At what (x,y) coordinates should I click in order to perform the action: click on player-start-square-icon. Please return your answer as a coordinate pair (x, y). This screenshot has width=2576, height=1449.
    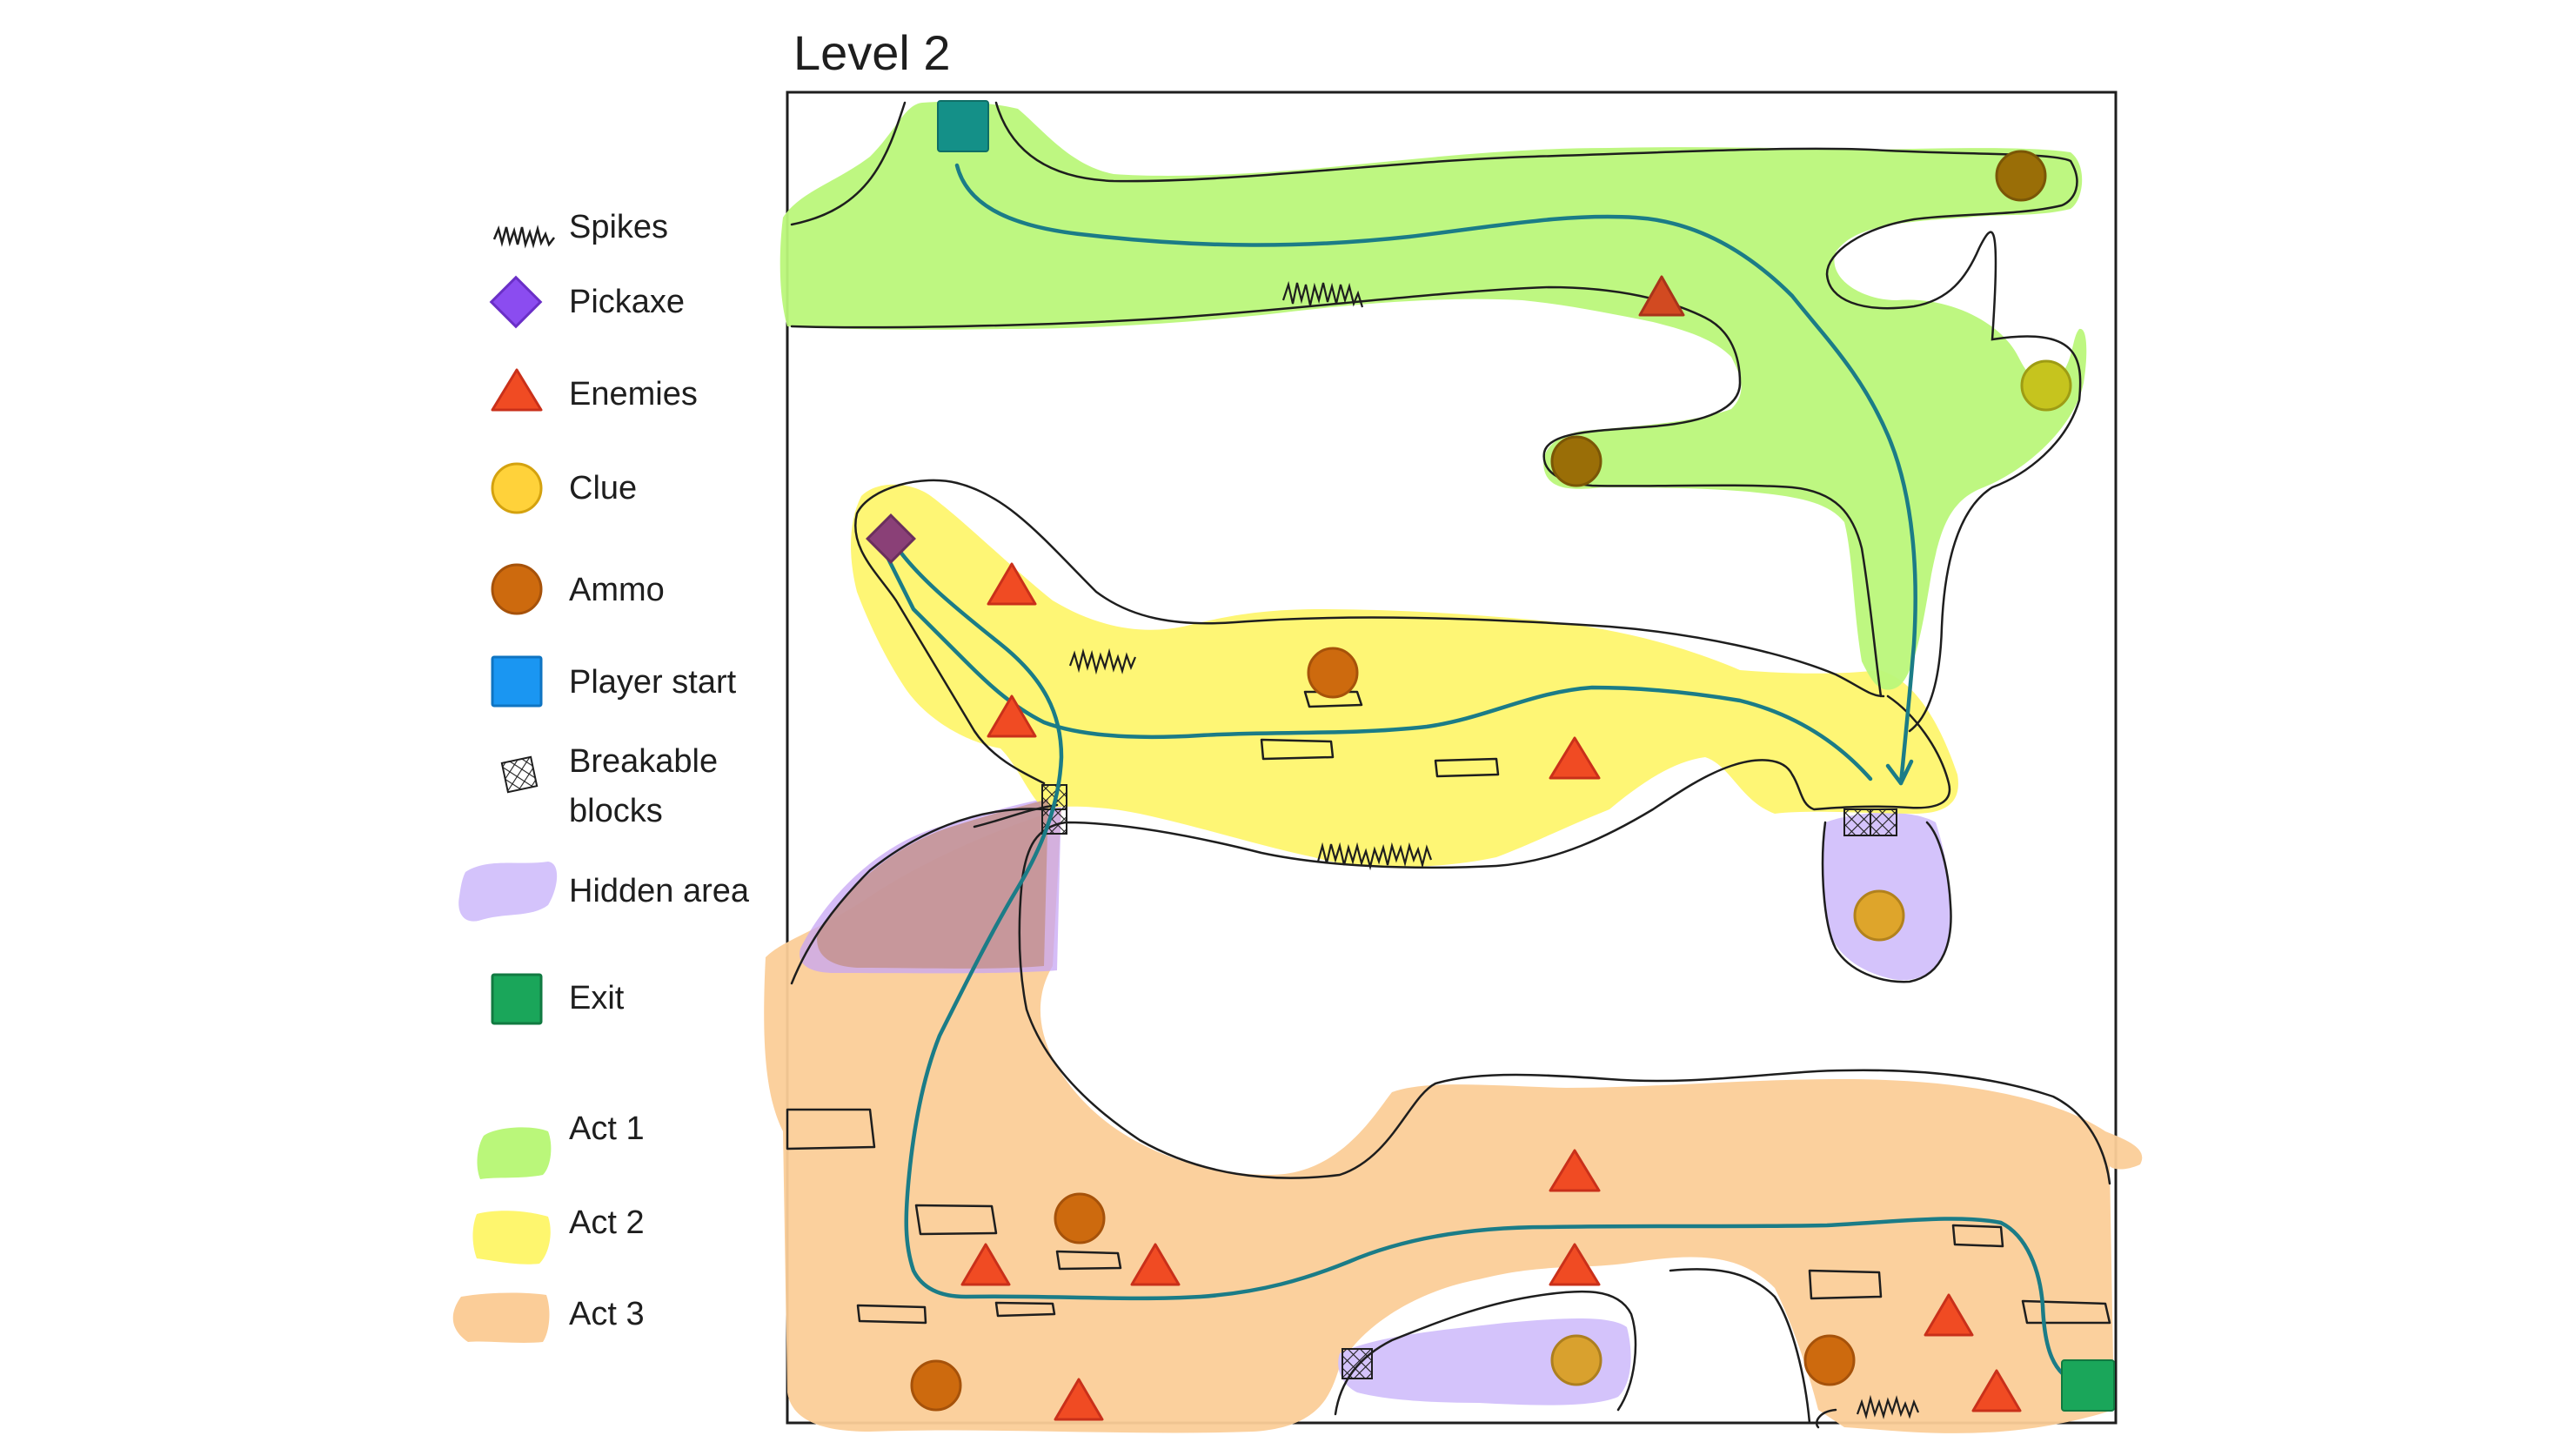
    Looking at the image, I should click on (517, 682).